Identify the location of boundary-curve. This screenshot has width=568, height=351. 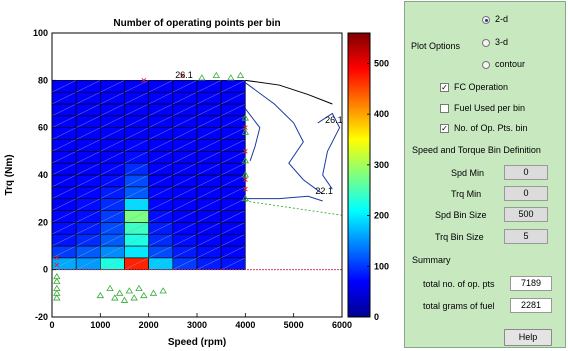
(284, 138).